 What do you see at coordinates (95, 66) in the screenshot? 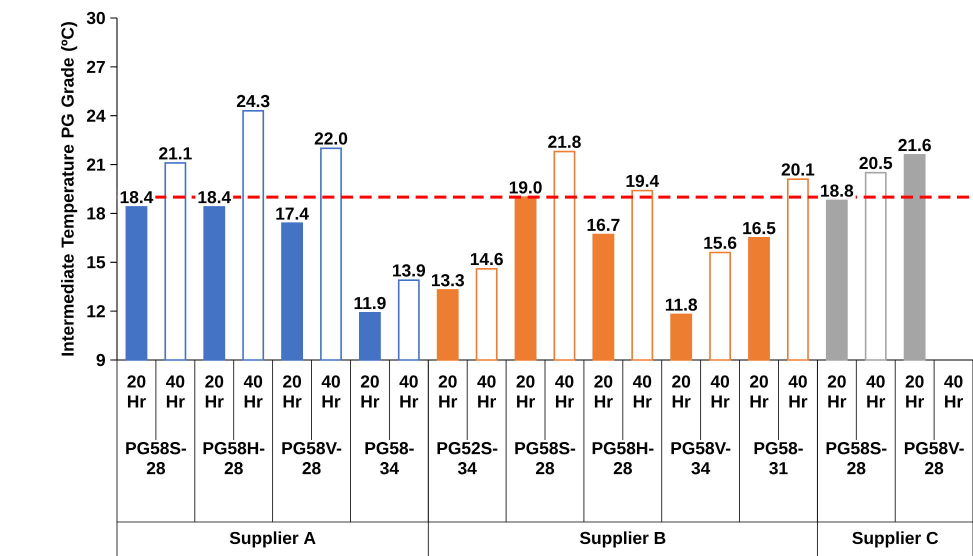
I see `y-tick-label: 27` at bounding box center [95, 66].